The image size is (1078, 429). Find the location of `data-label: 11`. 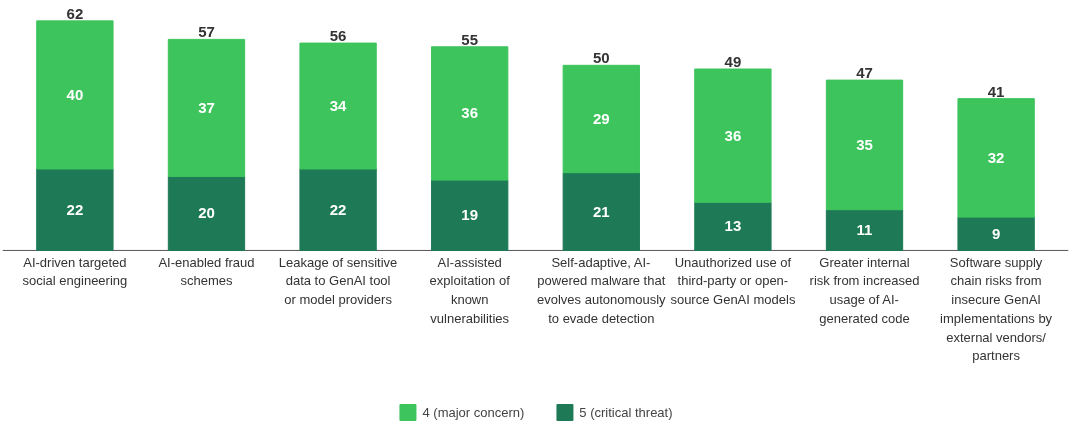

data-label: 11 is located at coordinates (864, 230).